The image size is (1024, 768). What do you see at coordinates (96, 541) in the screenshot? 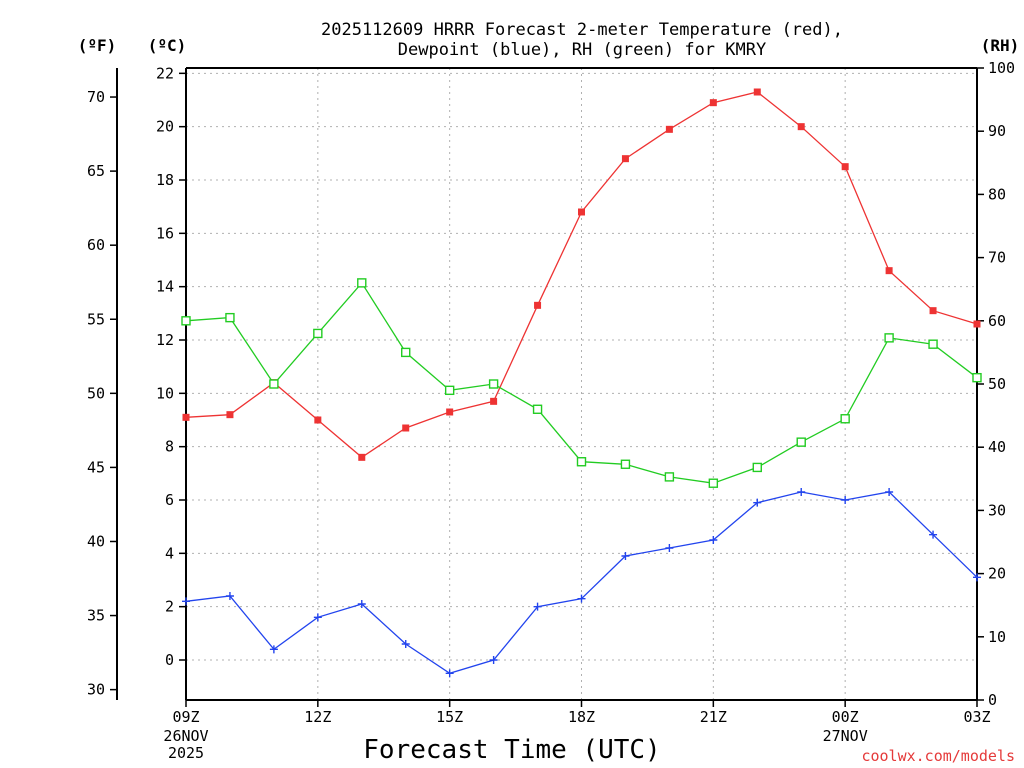
I see `fahrenheit-tick-label: 40` at bounding box center [96, 541].